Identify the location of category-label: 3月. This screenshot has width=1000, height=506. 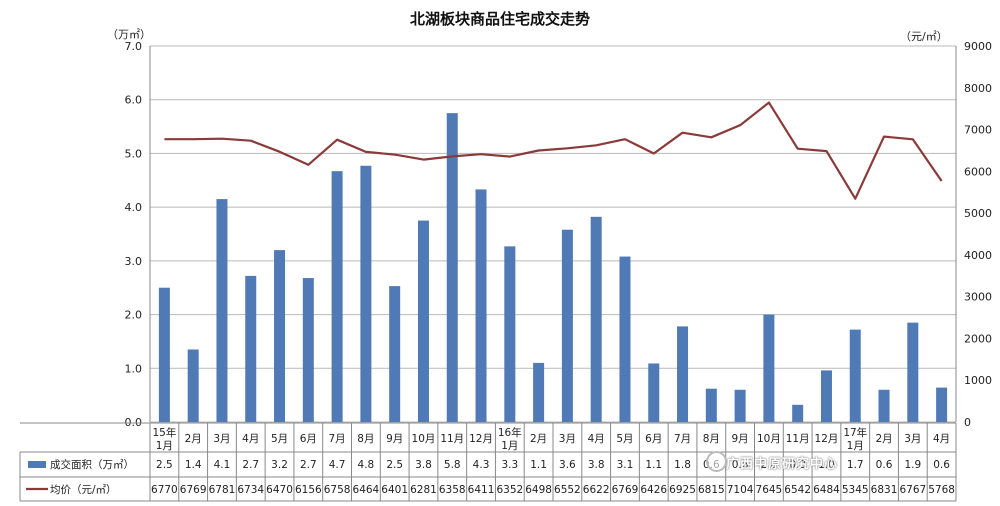
(567, 439).